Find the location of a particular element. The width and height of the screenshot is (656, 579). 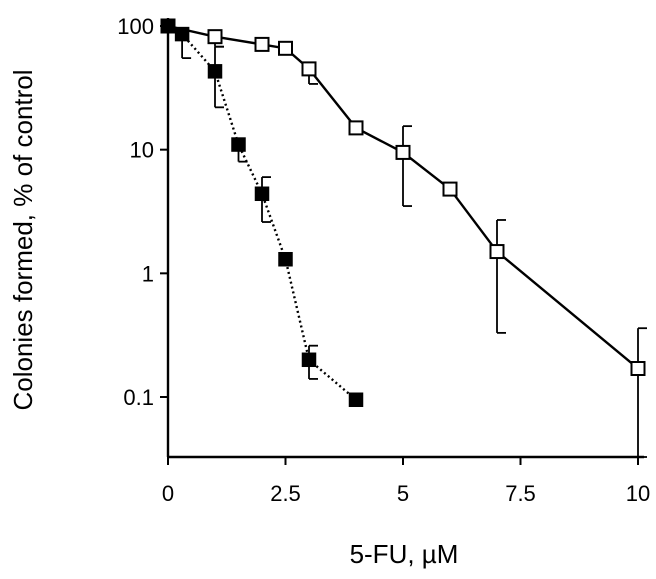

x-tick-label: 0 is located at coordinates (168, 493).